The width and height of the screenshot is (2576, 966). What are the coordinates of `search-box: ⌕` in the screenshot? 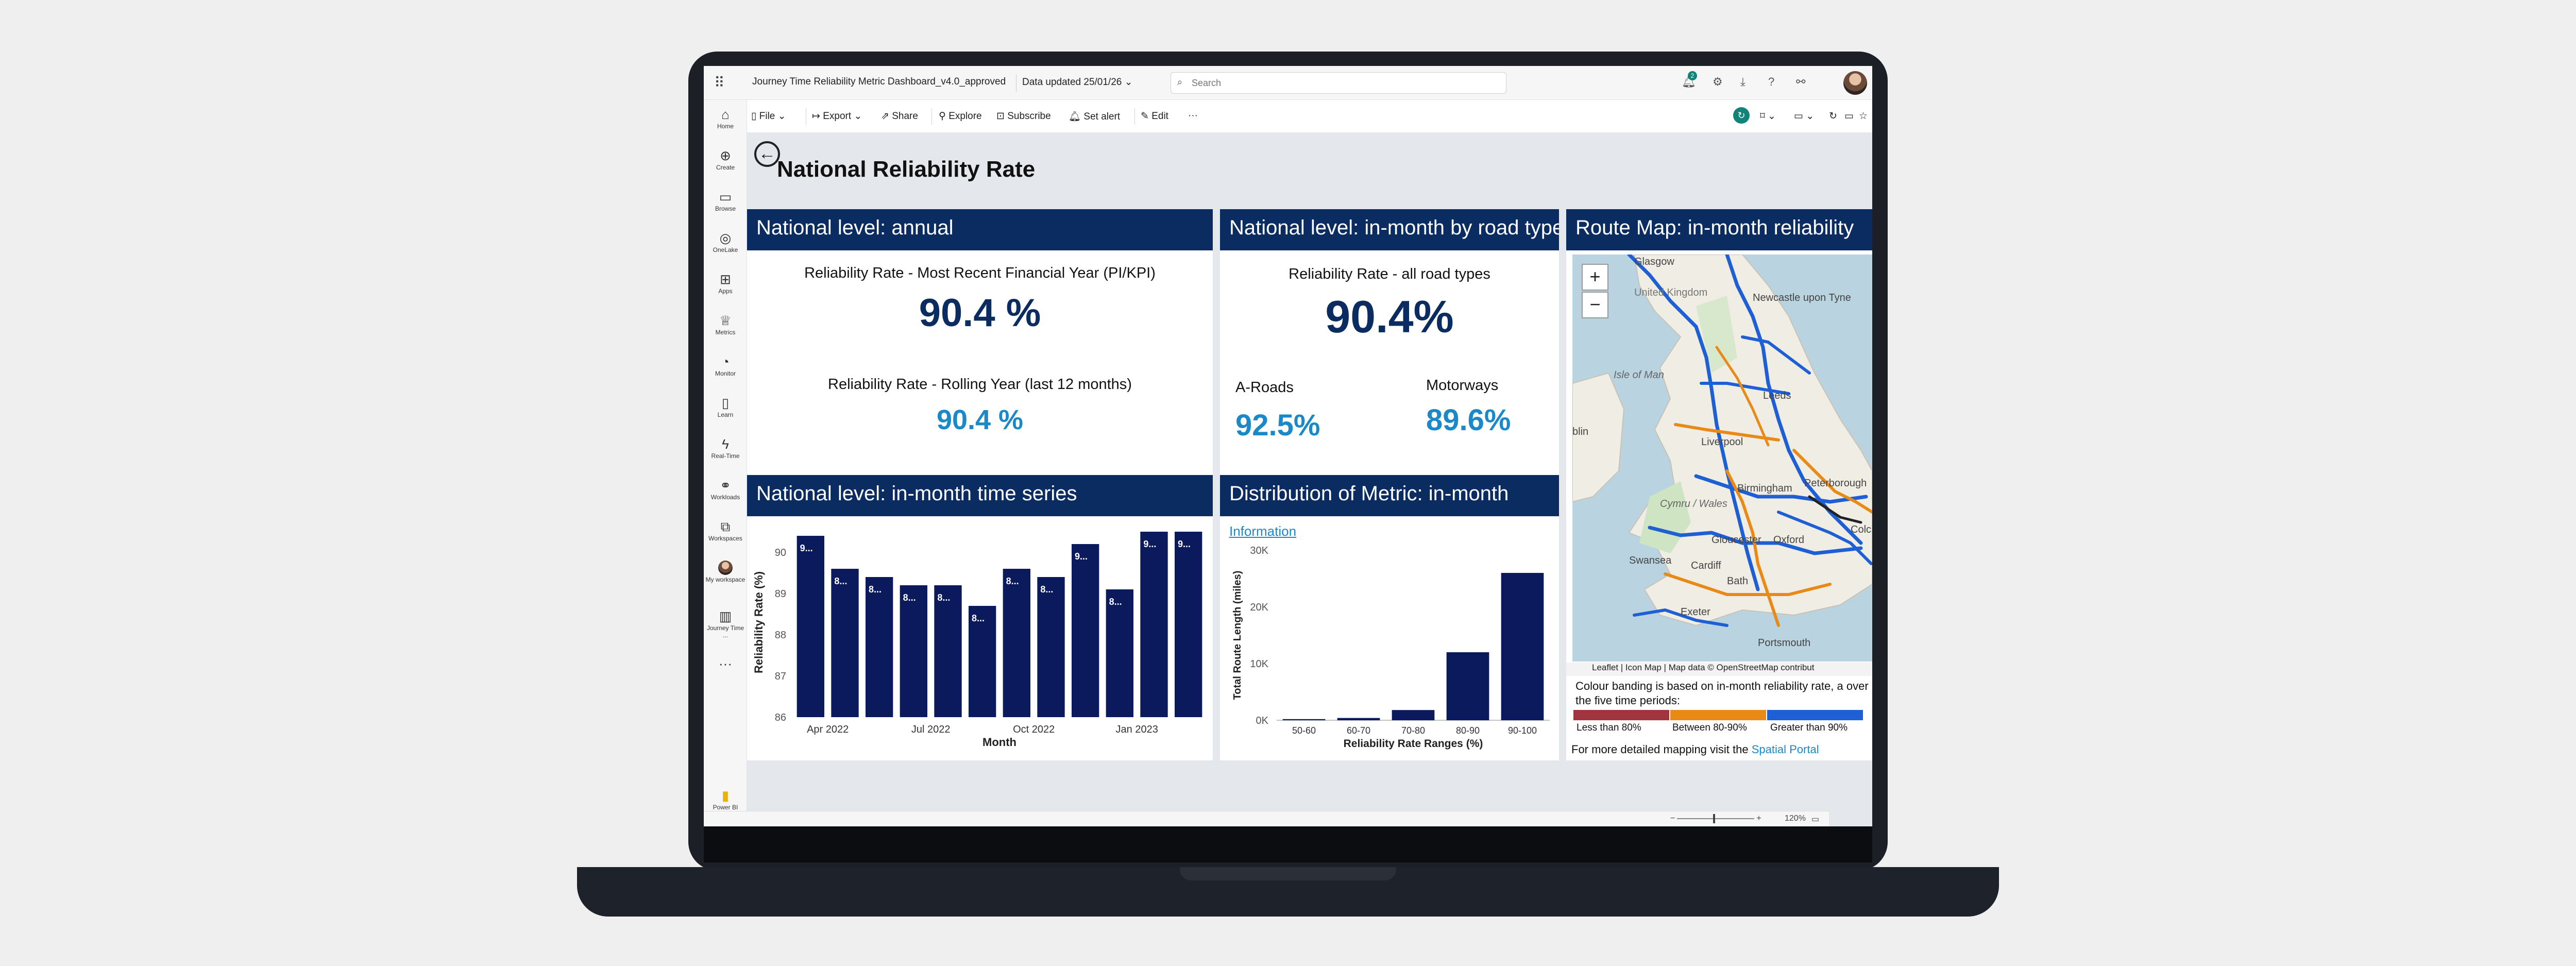 It's located at (1338, 83).